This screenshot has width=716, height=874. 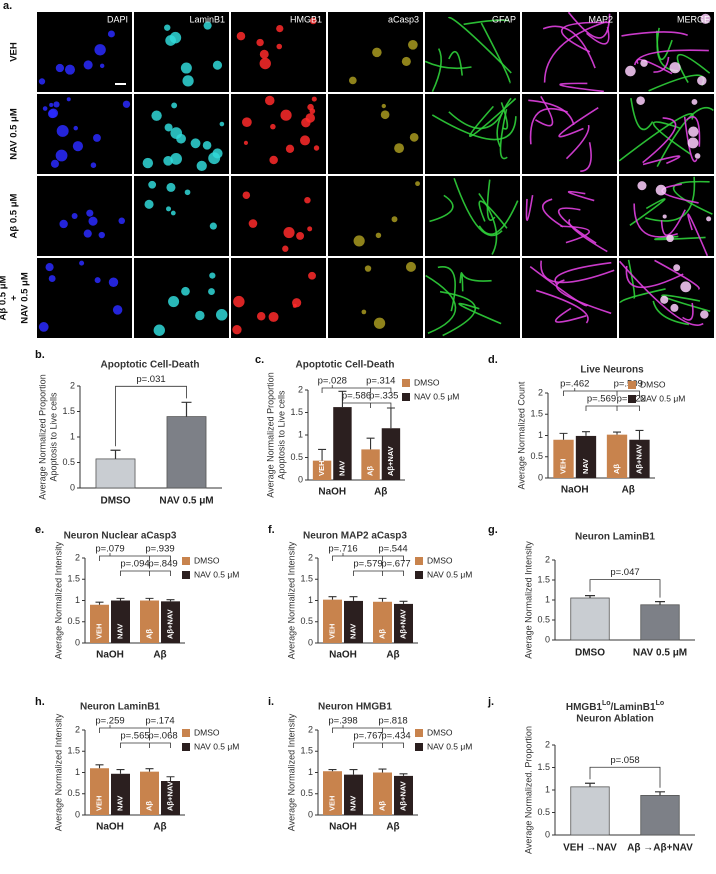 I want to click on y-axis-label: Average Normalized Proportion, so click(x=42, y=436).